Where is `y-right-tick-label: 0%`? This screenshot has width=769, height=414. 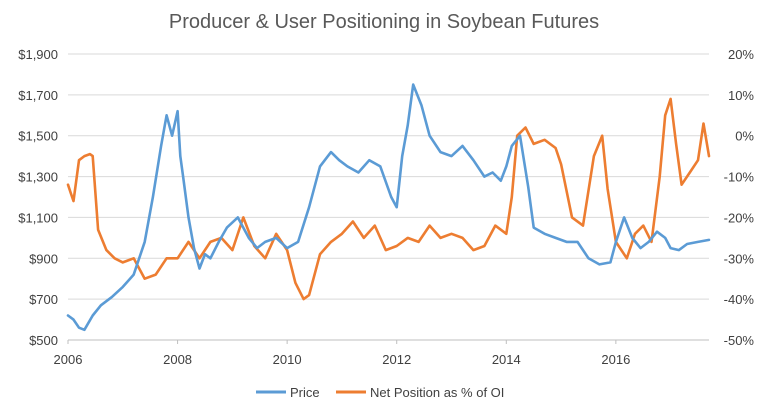
y-right-tick-label: 0% is located at coordinates (744, 136).